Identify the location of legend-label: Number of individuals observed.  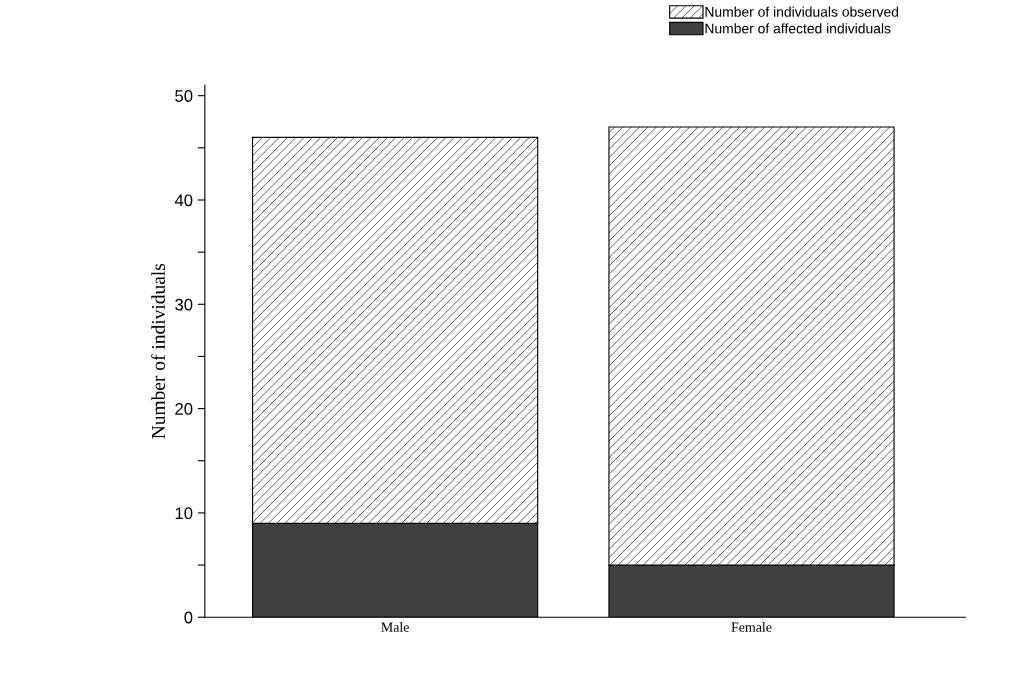
(802, 11).